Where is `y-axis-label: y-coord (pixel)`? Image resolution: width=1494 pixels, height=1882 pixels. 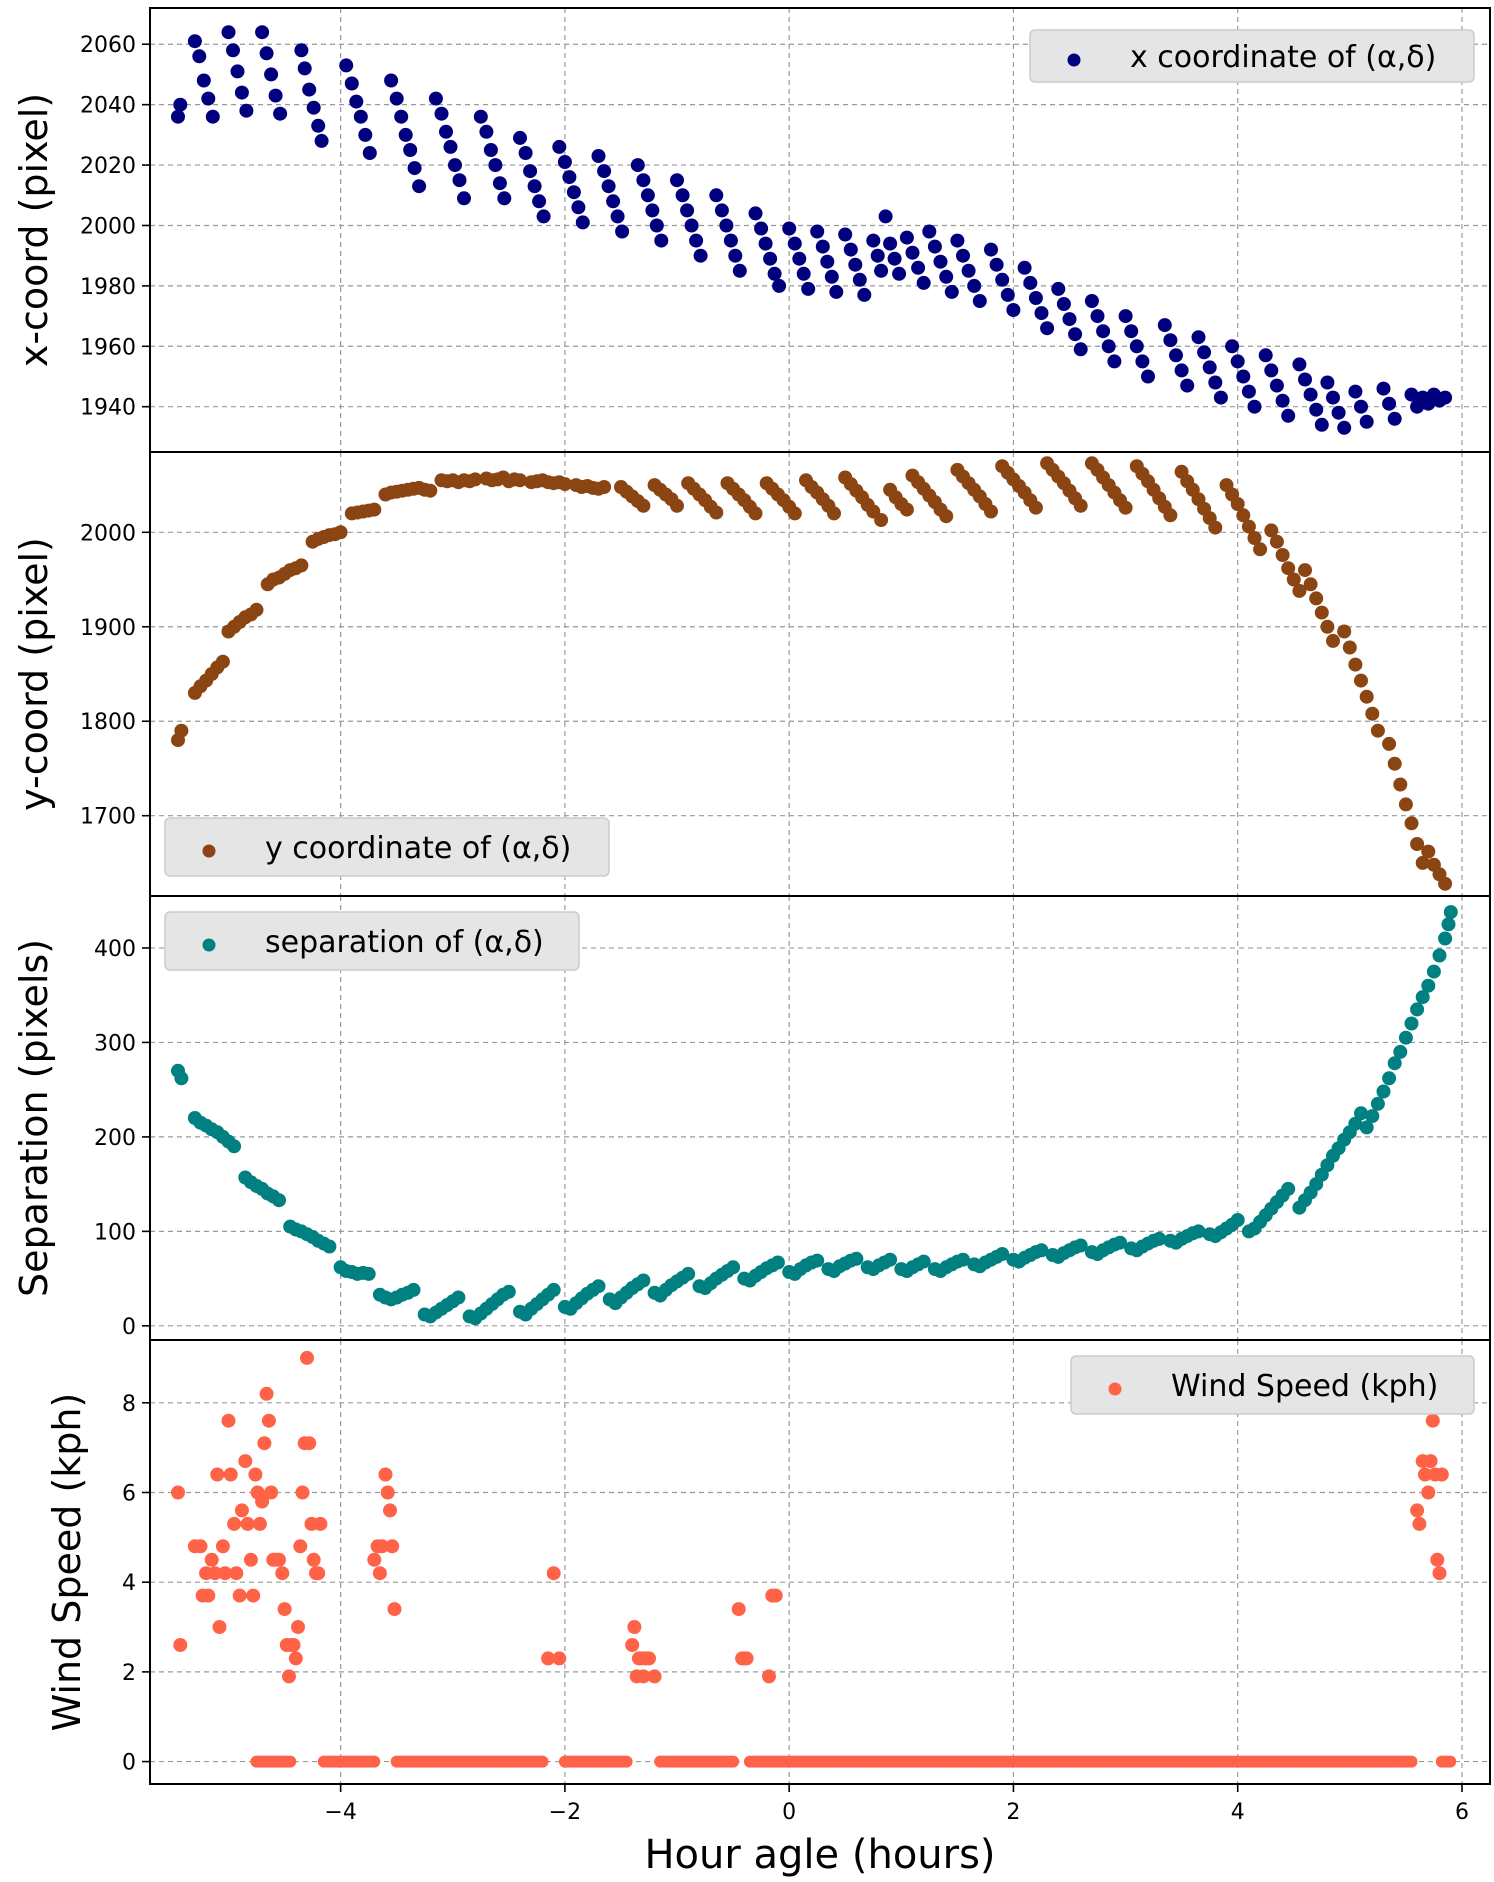
y-axis-label: y-coord (pixel) is located at coordinates (34, 674).